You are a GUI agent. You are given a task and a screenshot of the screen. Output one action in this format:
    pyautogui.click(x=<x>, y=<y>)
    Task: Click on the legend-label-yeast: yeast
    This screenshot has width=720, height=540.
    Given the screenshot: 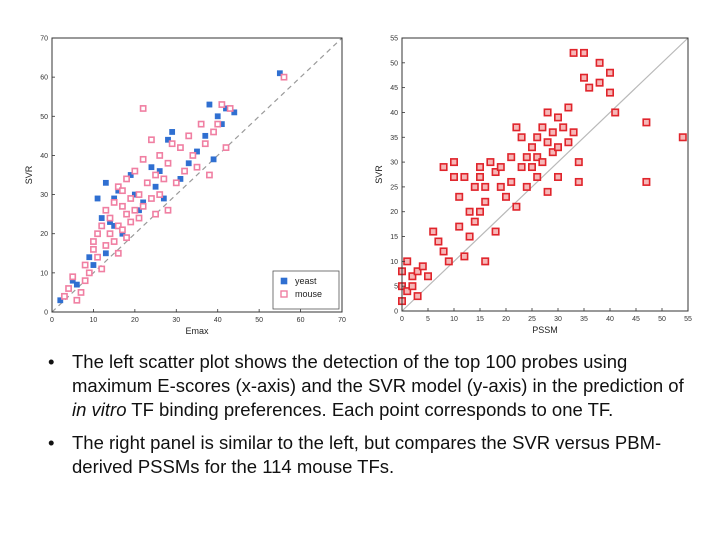 What is the action you would take?
    pyautogui.click(x=306, y=281)
    